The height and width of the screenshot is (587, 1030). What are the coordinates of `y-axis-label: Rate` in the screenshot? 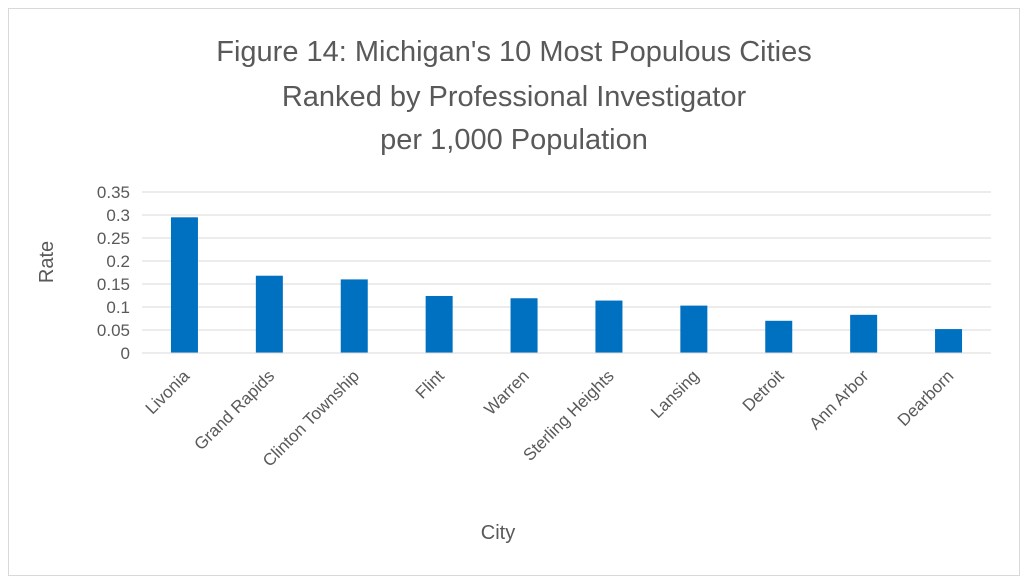 It's located at (47, 262).